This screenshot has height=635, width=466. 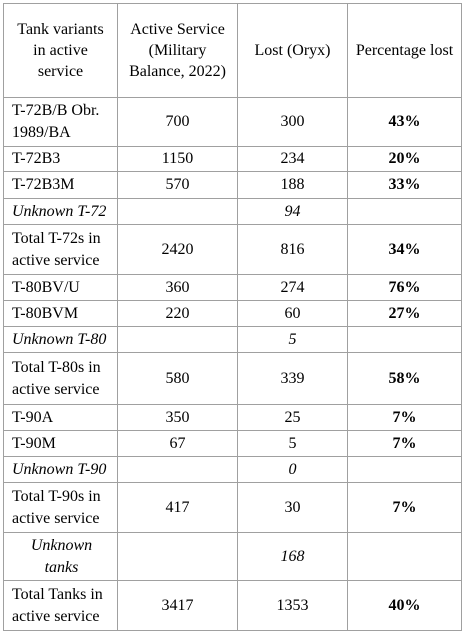 I want to click on table-row: Total Tanks in active service 3417 1353 40%, so click(x=232, y=605).